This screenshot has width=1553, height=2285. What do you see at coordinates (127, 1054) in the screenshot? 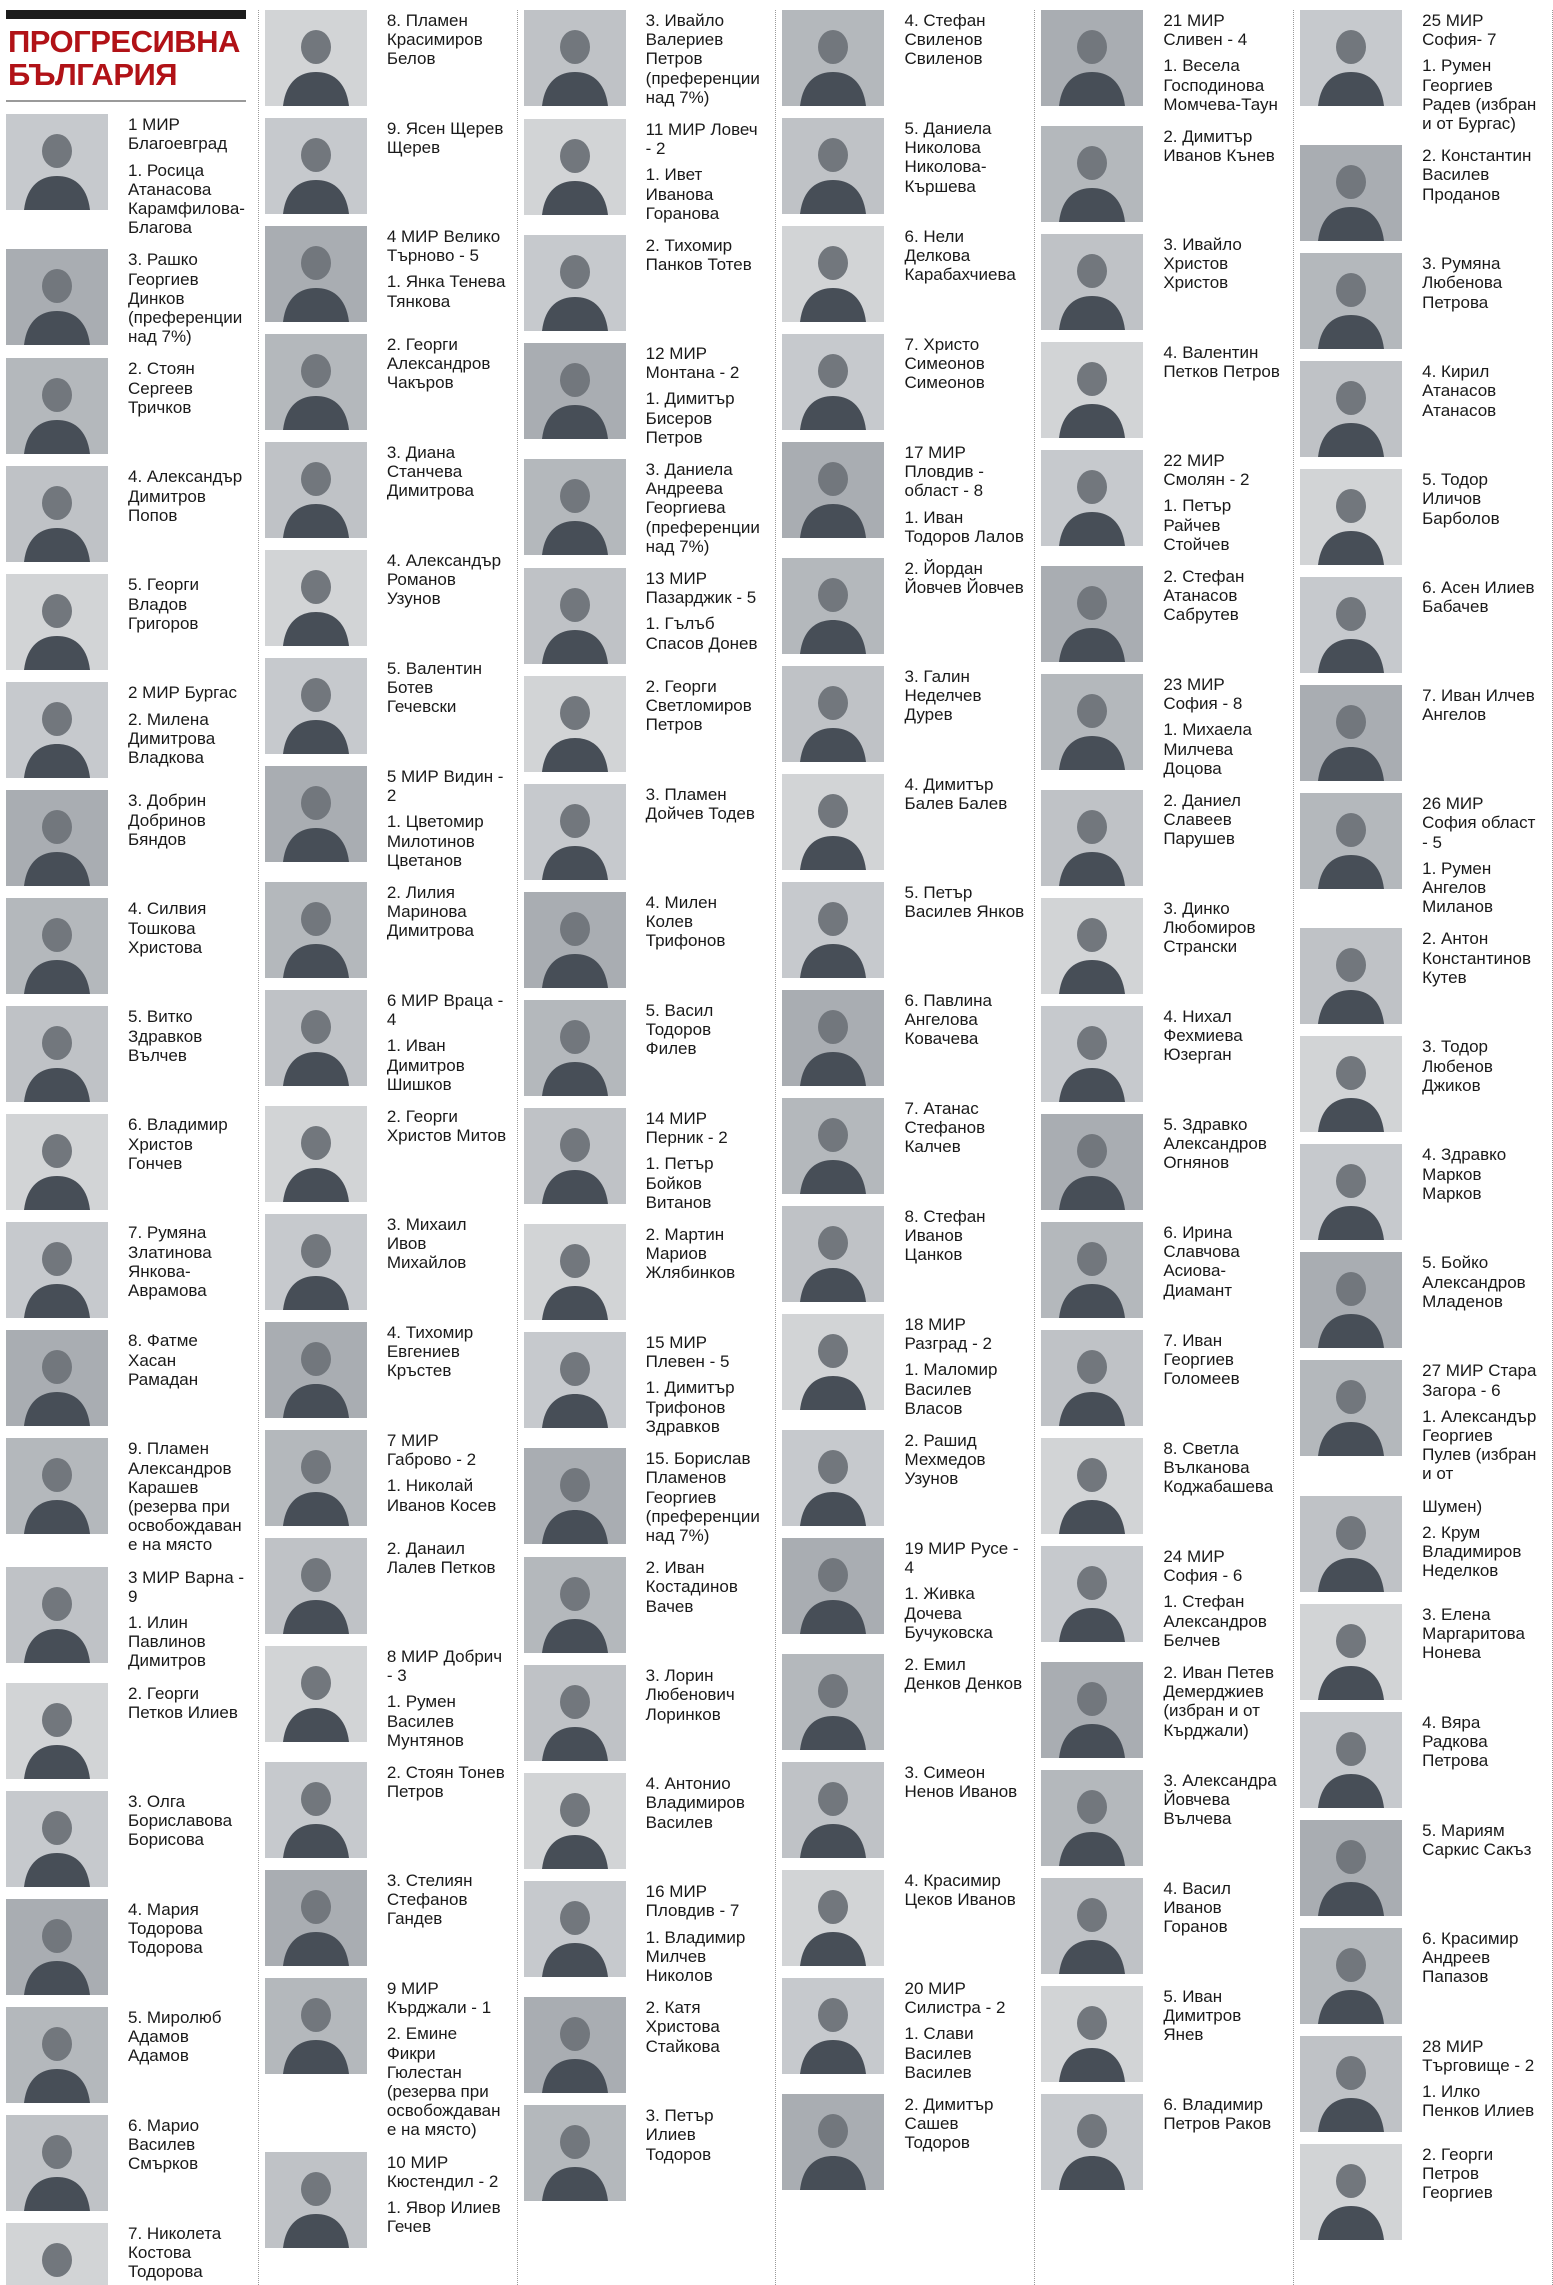
I see `candidate-entry: 5. Витко Здравков Вълчев` at bounding box center [127, 1054].